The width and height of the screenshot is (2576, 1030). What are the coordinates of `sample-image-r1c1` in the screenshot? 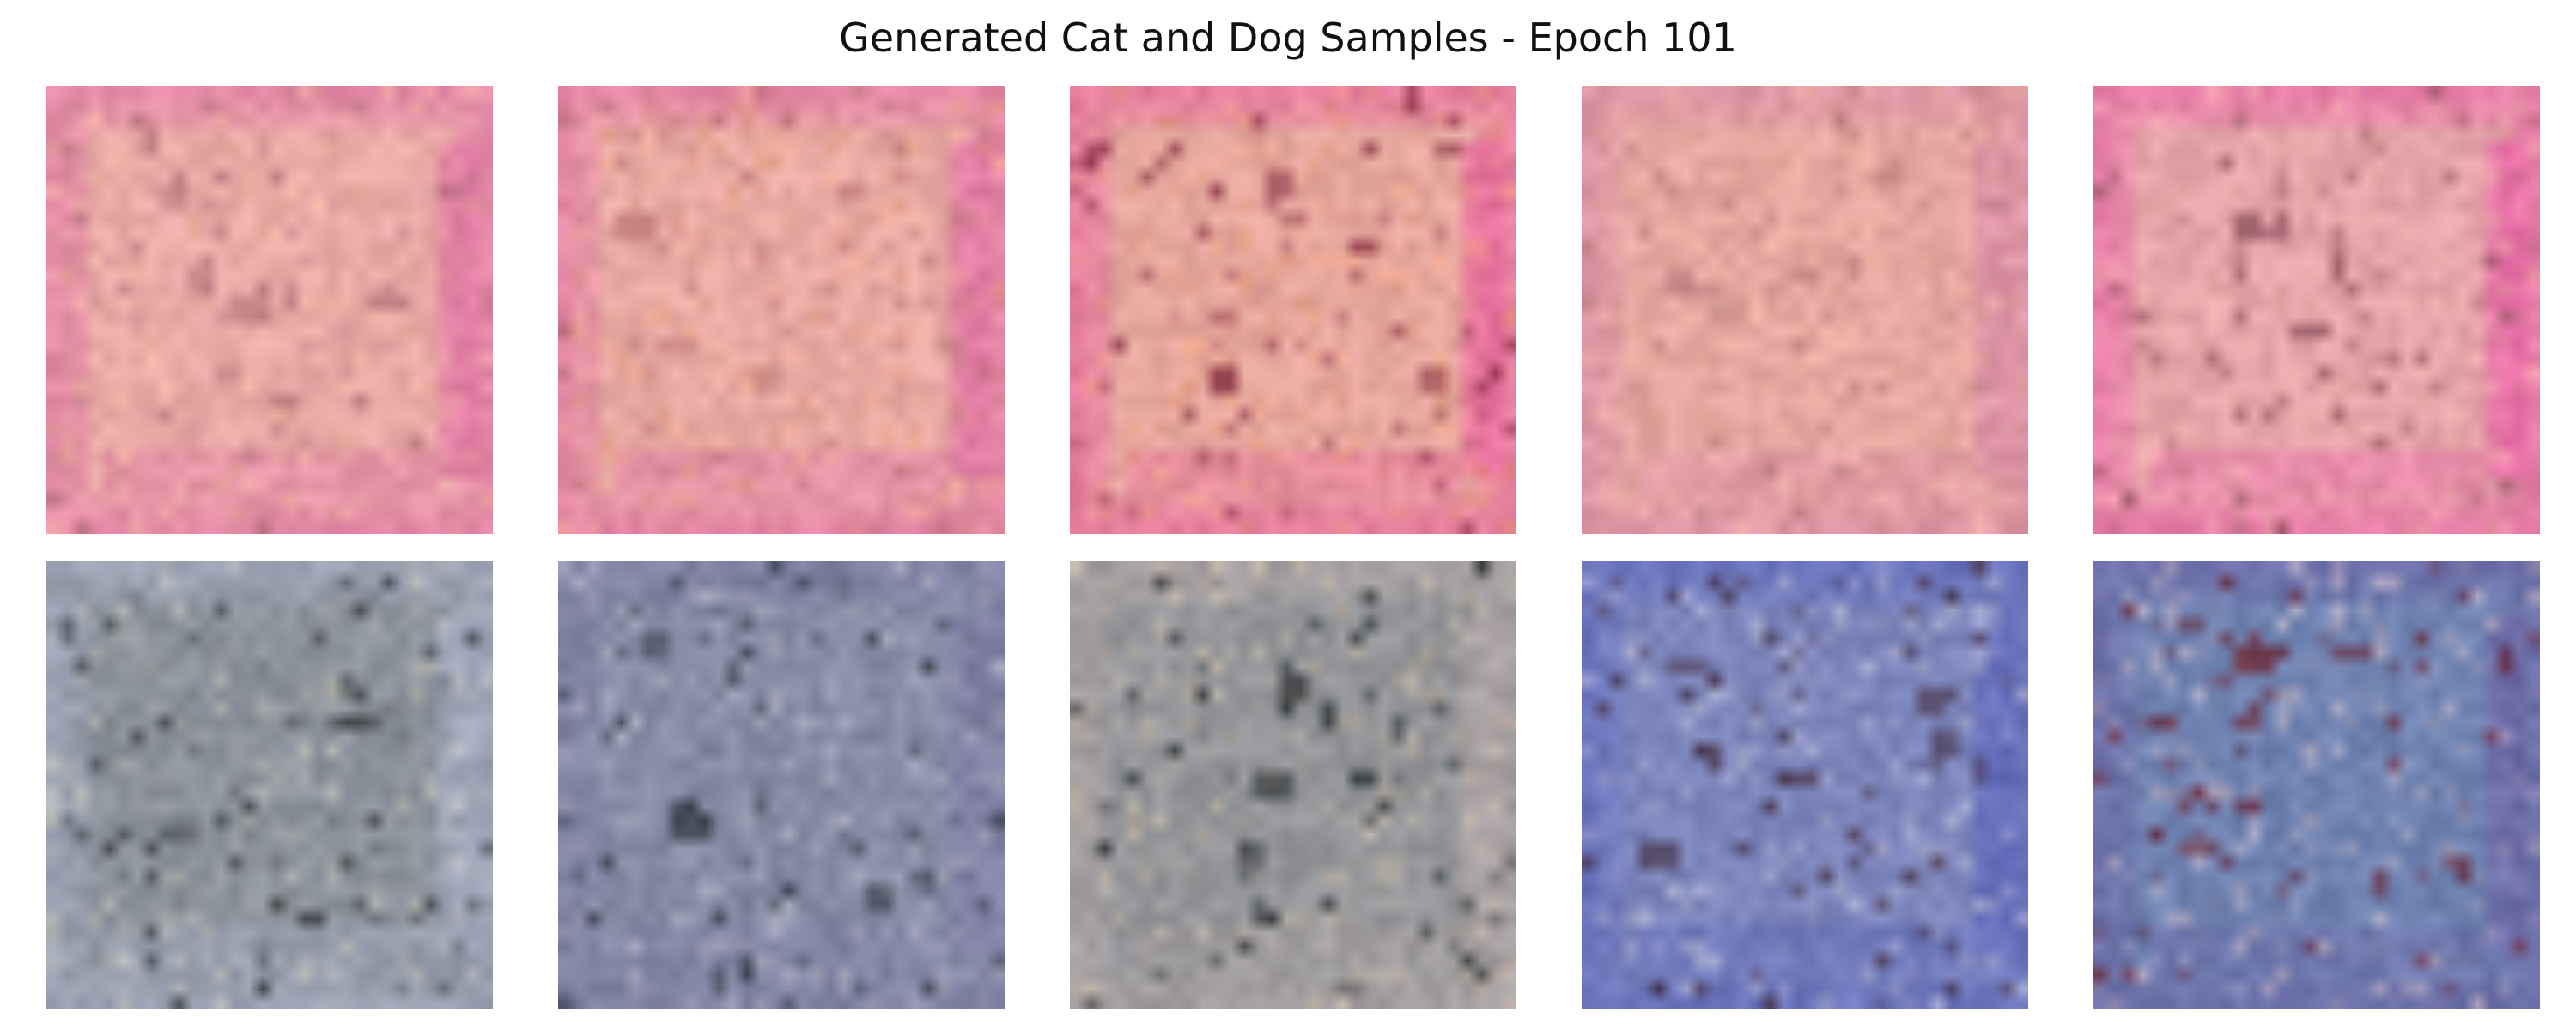 It's located at (269, 310).